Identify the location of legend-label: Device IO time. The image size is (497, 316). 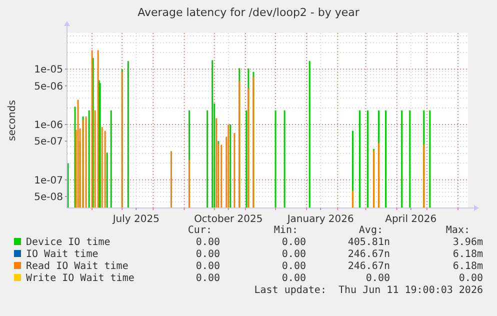
(68, 242).